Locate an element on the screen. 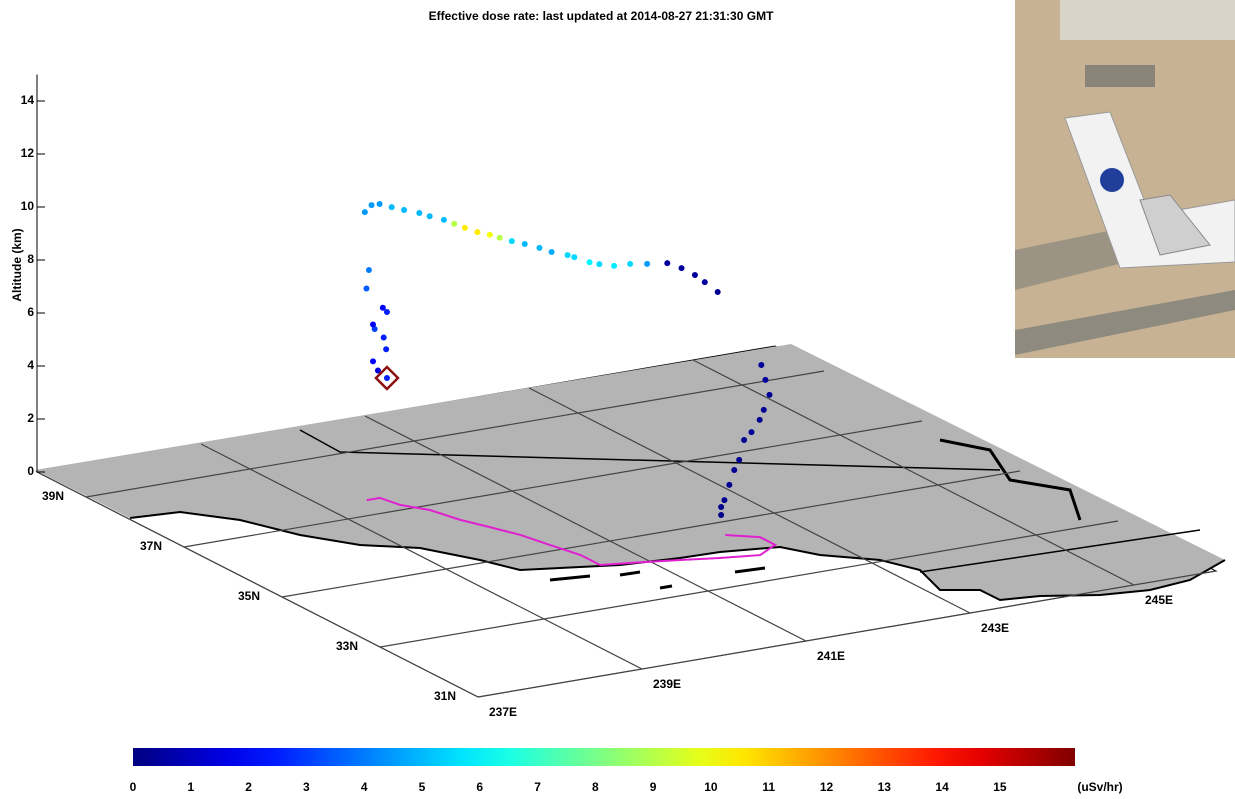 The width and height of the screenshot is (1235, 799). lon-tick-label: 243E is located at coordinates (995, 628).